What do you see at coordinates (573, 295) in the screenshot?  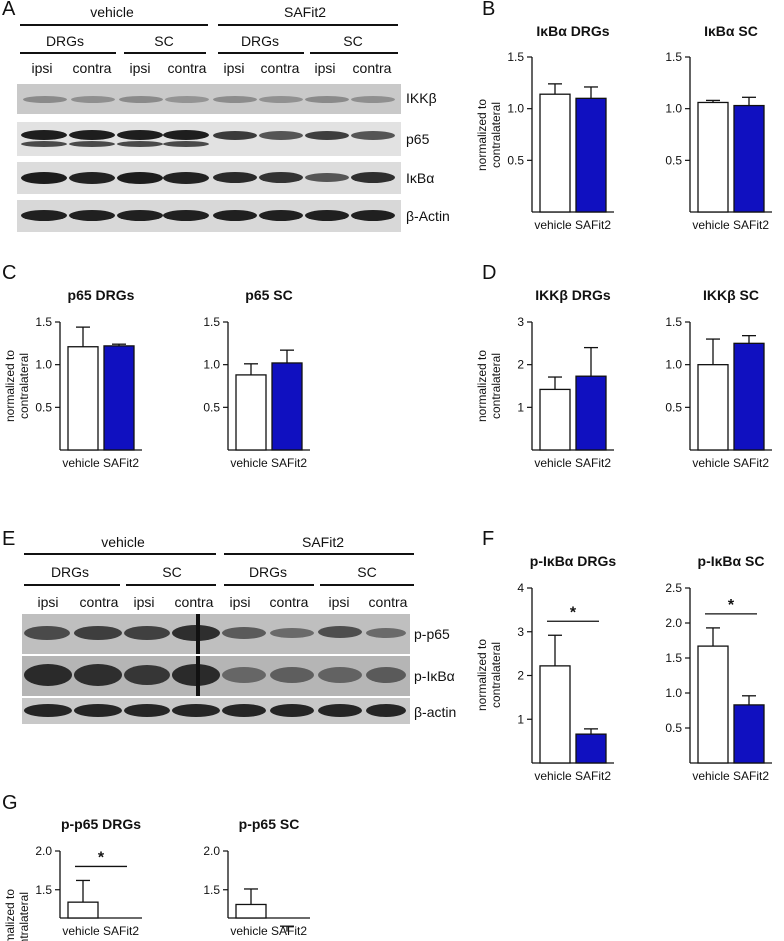 I see `chart-title: IKKβ DRGs` at bounding box center [573, 295].